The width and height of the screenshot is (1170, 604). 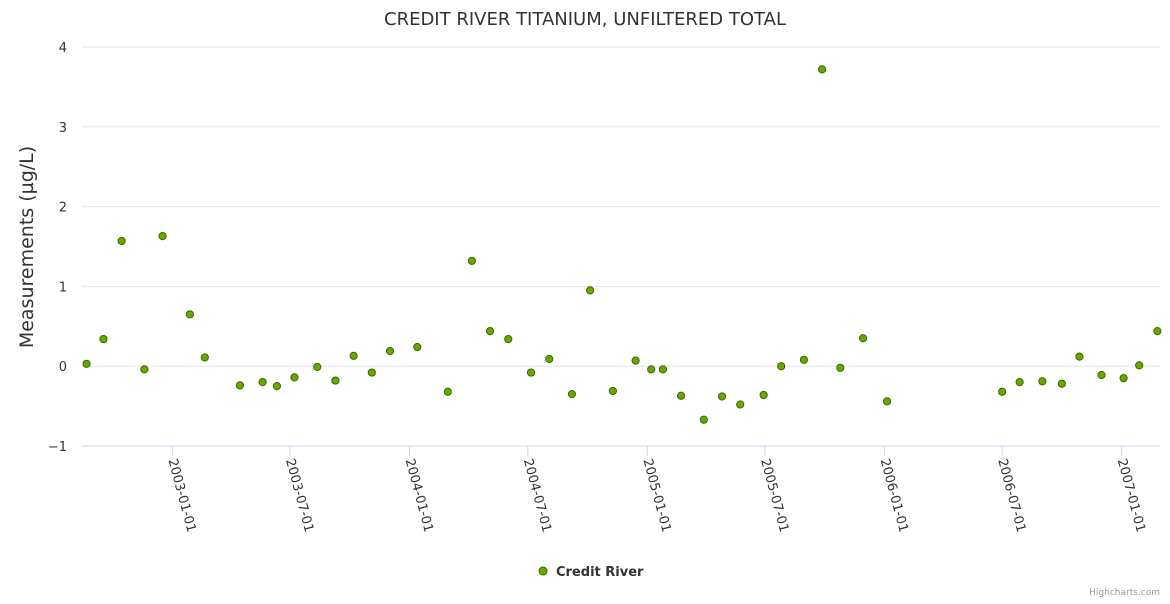 What do you see at coordinates (621, 450) in the screenshot?
I see `x-axis` at bounding box center [621, 450].